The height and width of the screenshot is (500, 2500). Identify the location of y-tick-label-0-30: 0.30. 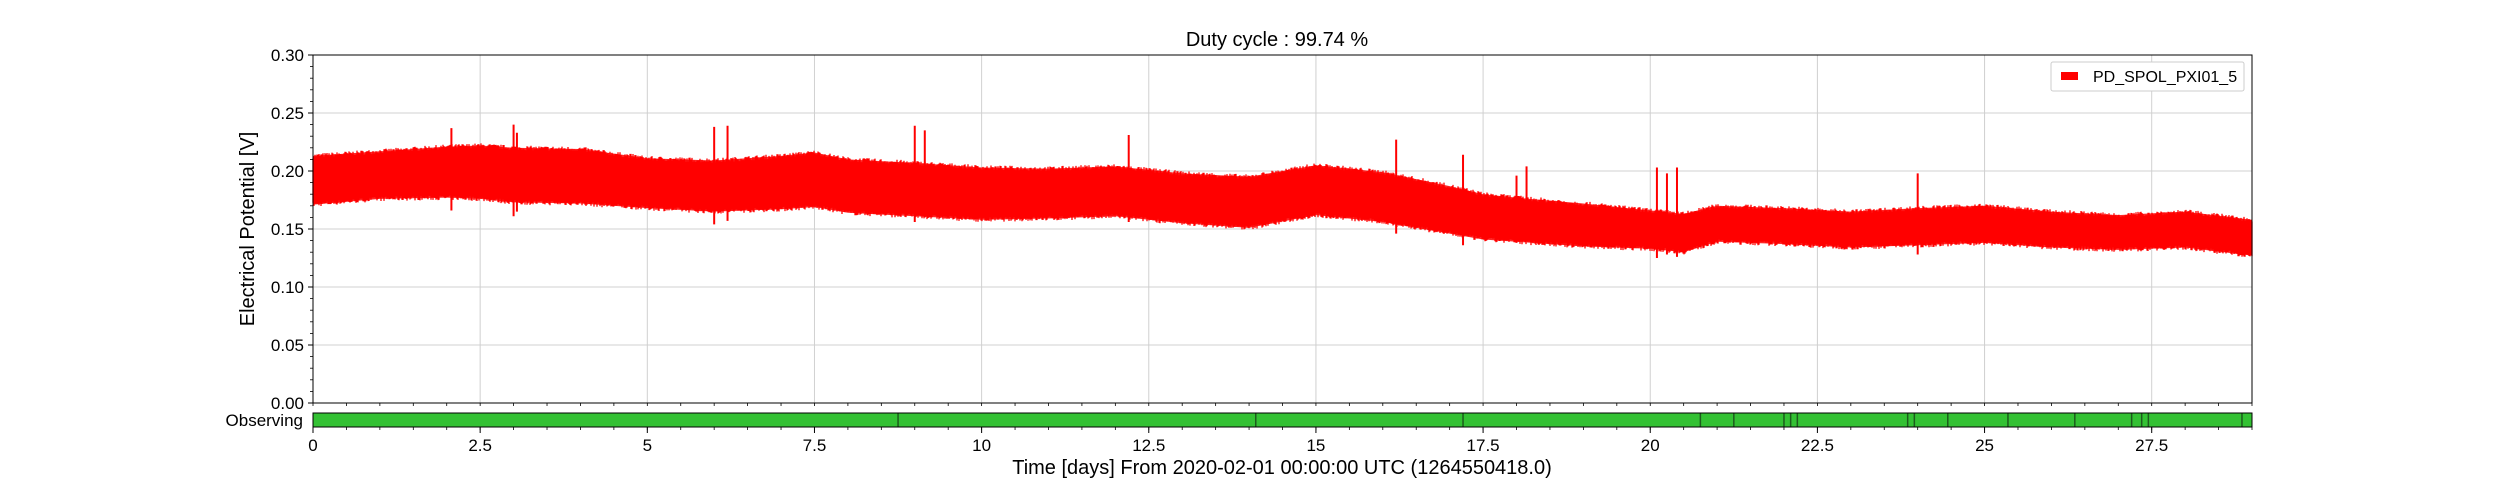
(287, 55).